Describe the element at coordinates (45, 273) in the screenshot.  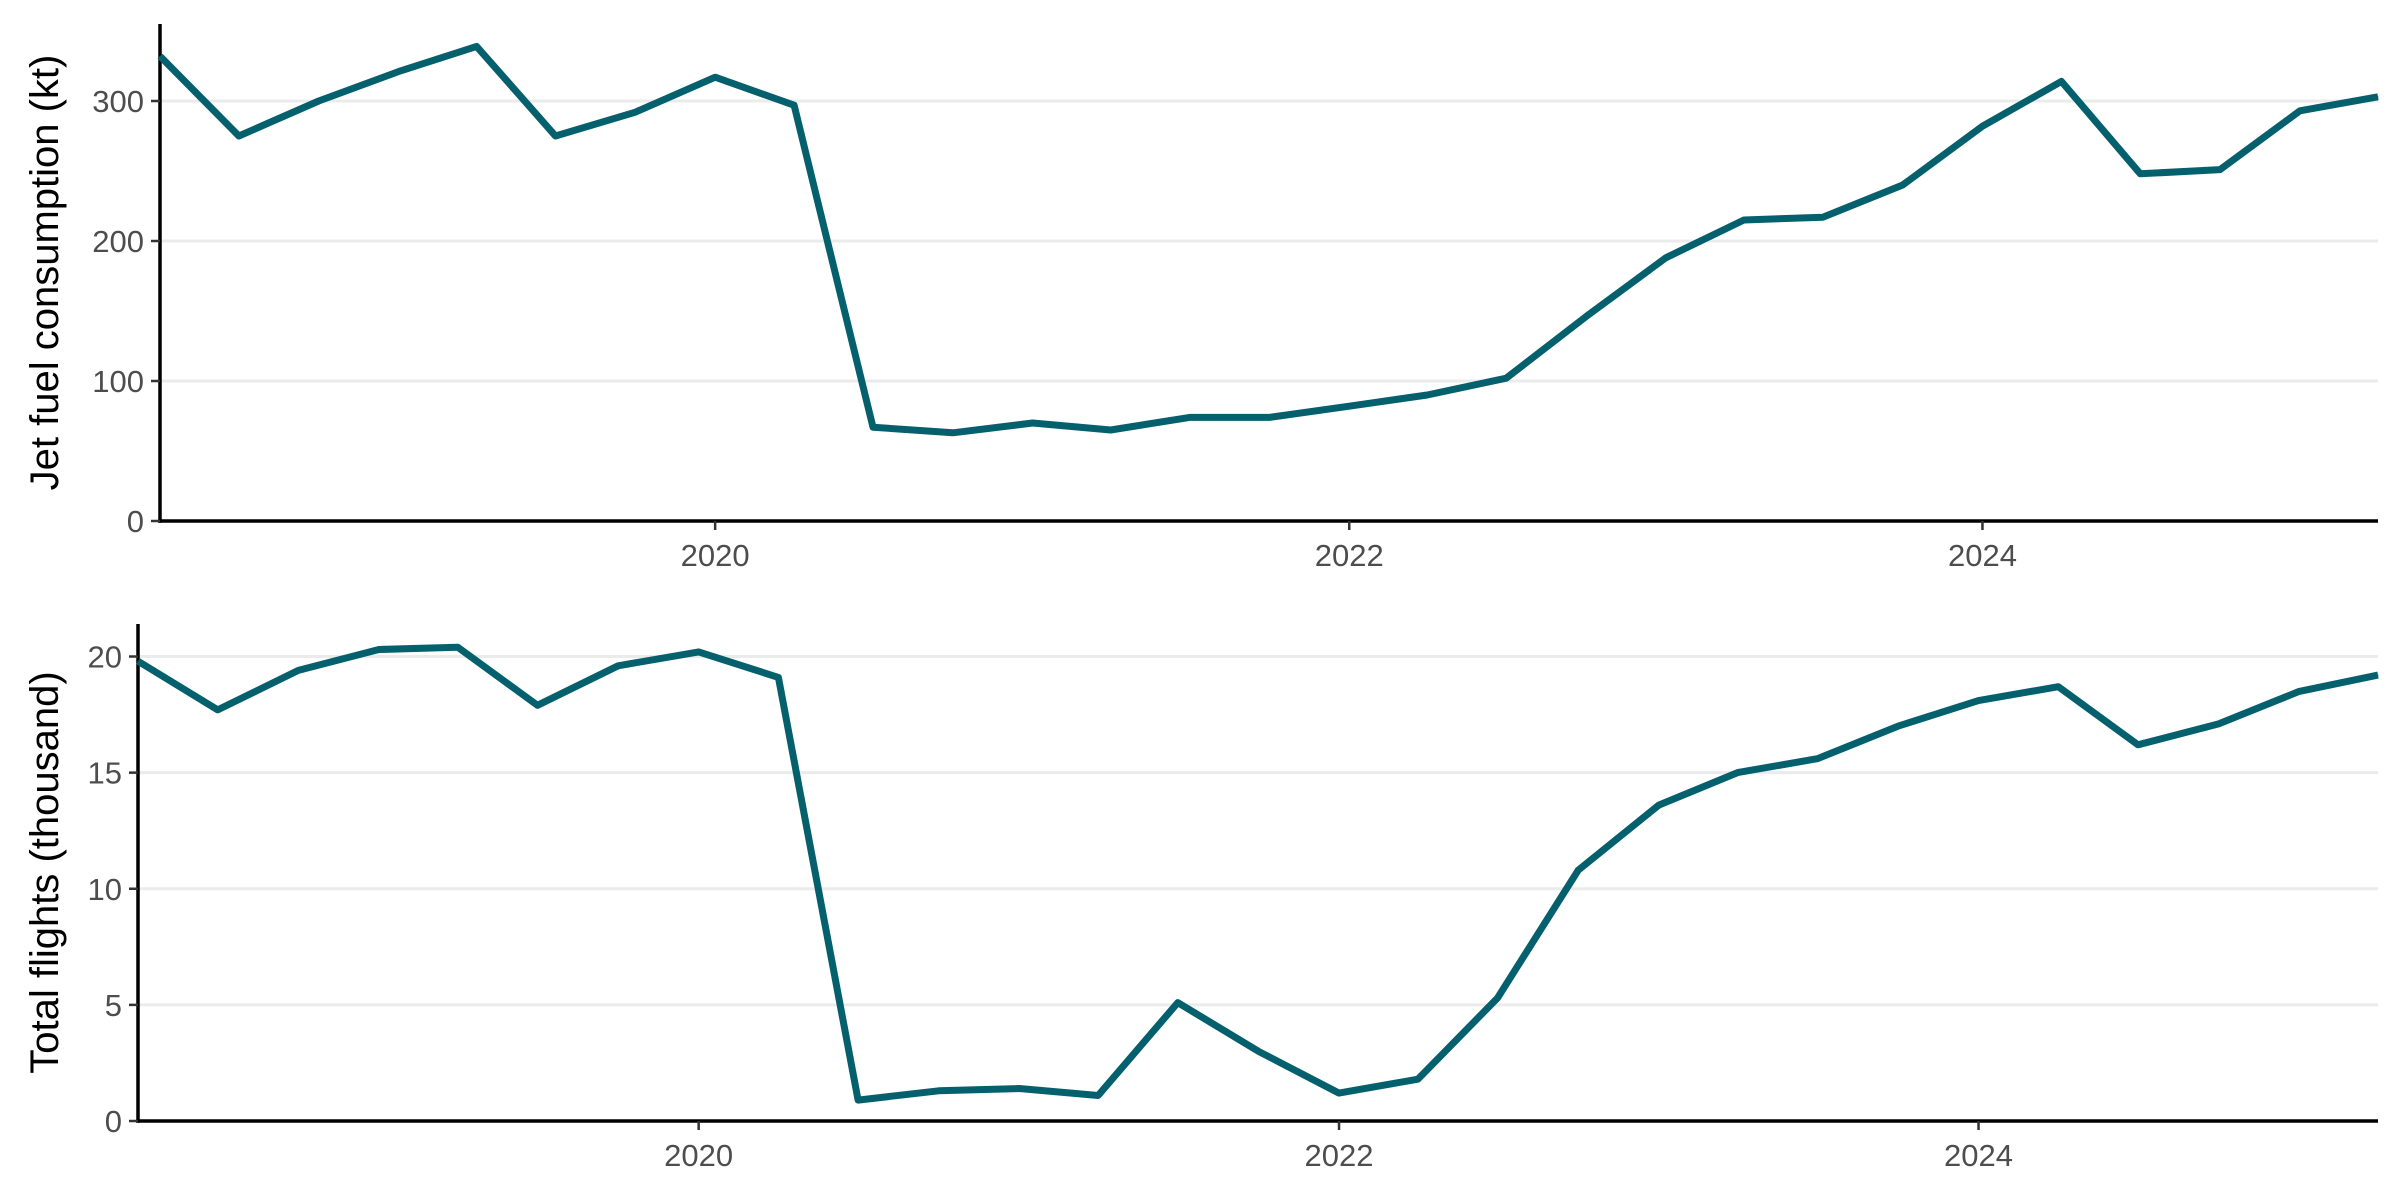
I see `y-axis-title: Jet fuel consumption (kt)` at that location.